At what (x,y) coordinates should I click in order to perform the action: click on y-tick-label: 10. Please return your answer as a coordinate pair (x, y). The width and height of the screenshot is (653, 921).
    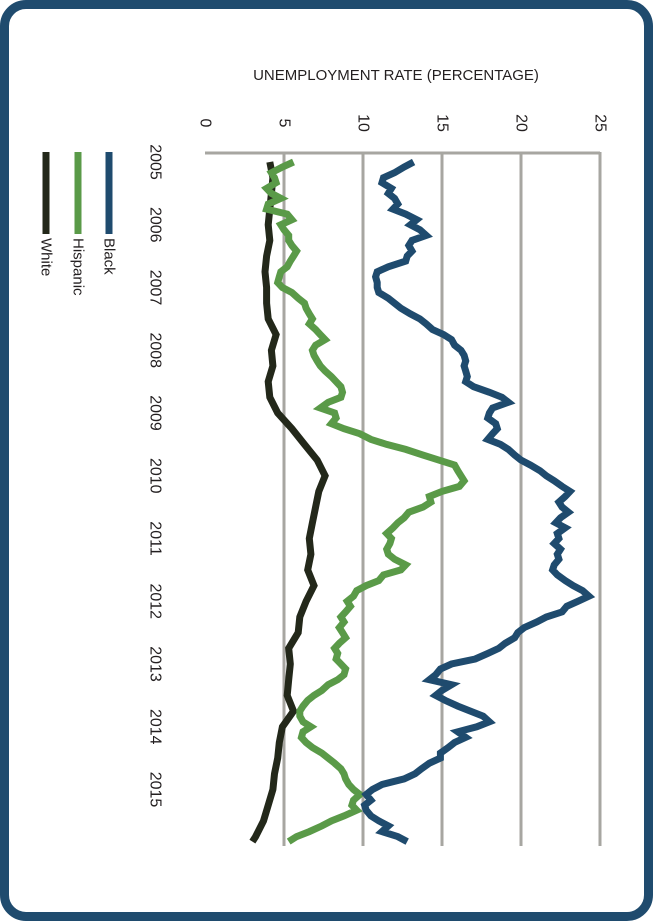
    Looking at the image, I should click on (363, 123).